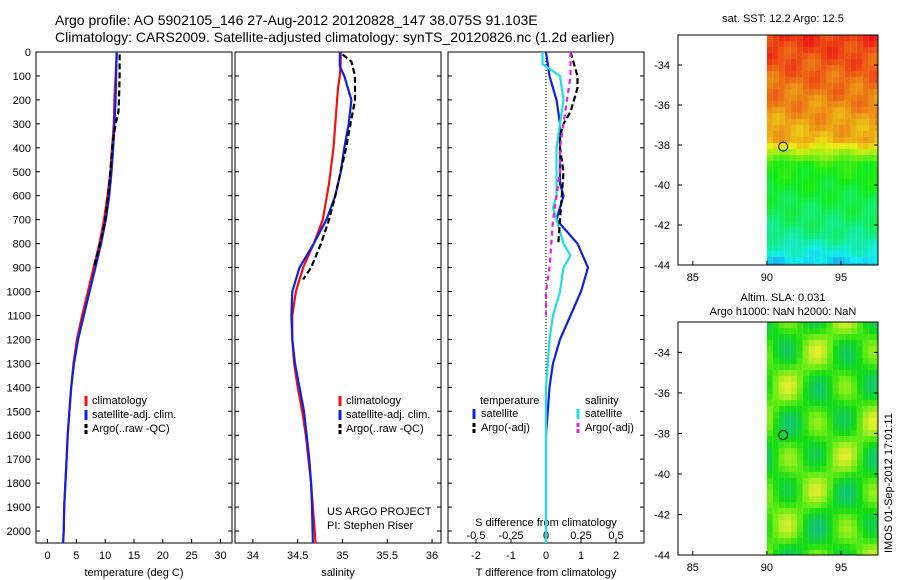 Image resolution: width=900 pixels, height=580 pixels. Describe the element at coordinates (22, 221) in the screenshot. I see `depth-tick-label: 700` at that location.